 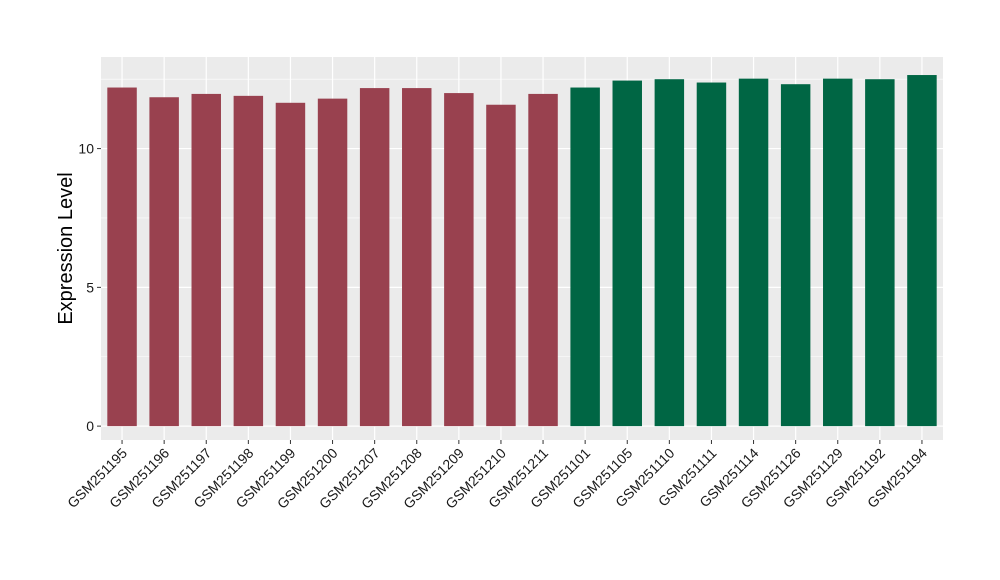 I want to click on bar-GSM251111, so click(x=711, y=254).